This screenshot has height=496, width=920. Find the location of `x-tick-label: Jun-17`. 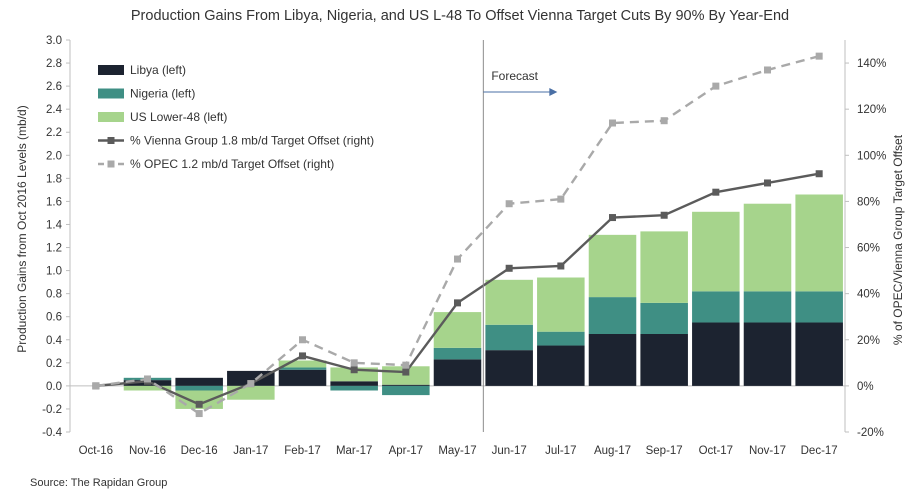

x-tick-label: Jun-17 is located at coordinates (509, 451).